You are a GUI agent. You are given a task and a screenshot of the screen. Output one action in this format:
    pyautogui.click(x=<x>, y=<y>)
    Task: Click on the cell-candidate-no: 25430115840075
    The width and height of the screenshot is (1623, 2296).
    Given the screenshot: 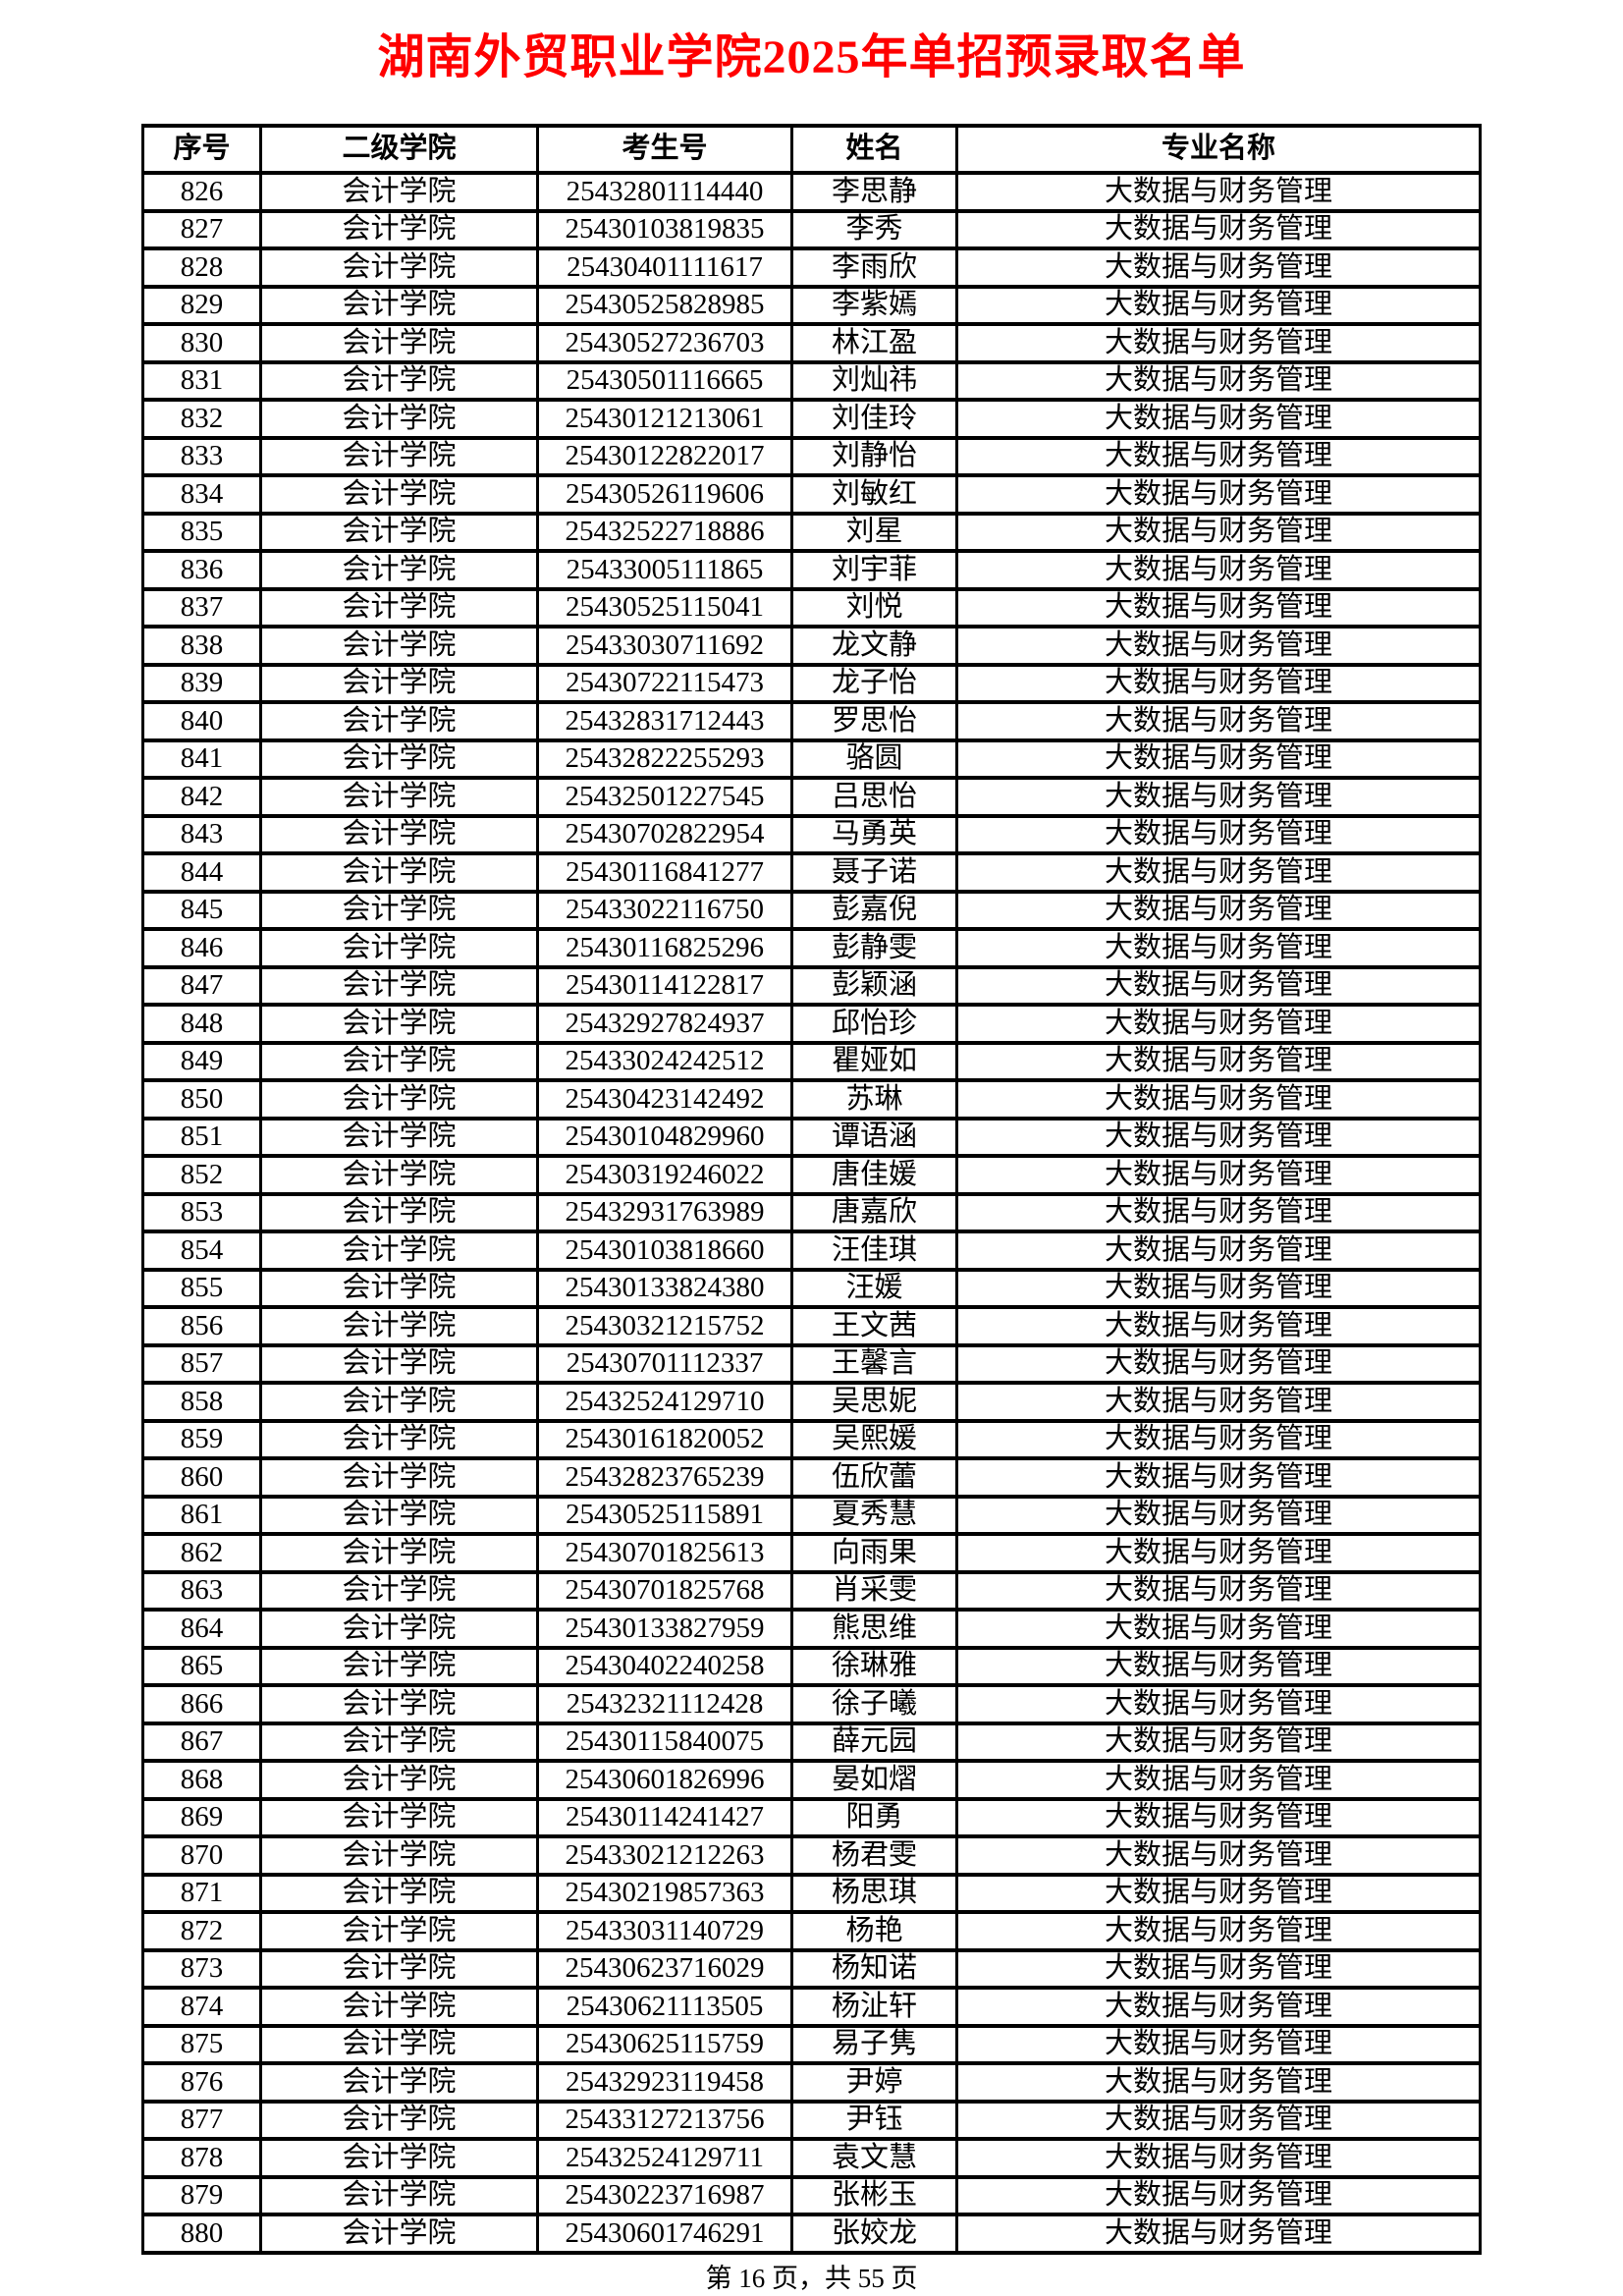 What is the action you would take?
    pyautogui.click(x=664, y=1742)
    